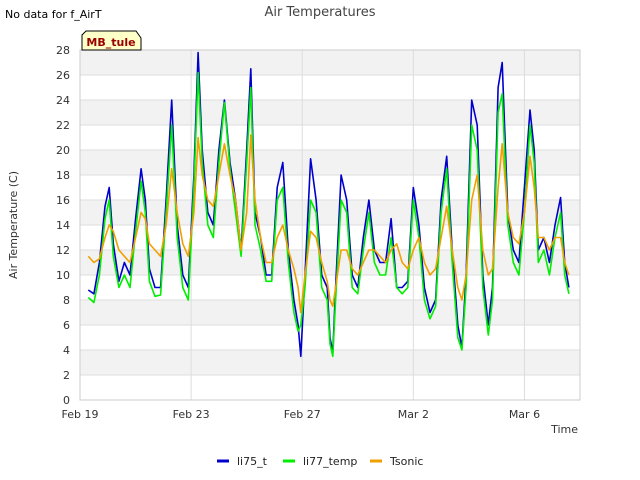 The width and height of the screenshot is (640, 480). What do you see at coordinates (63, 225) in the screenshot?
I see `y-tick-label: 14` at bounding box center [63, 225].